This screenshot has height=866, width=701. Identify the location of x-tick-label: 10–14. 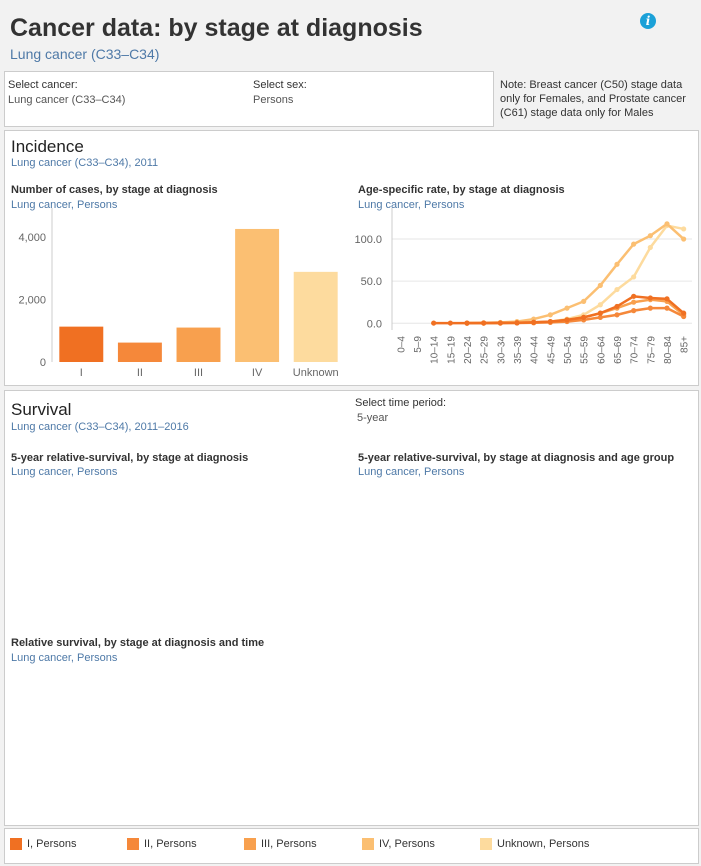
(435, 350).